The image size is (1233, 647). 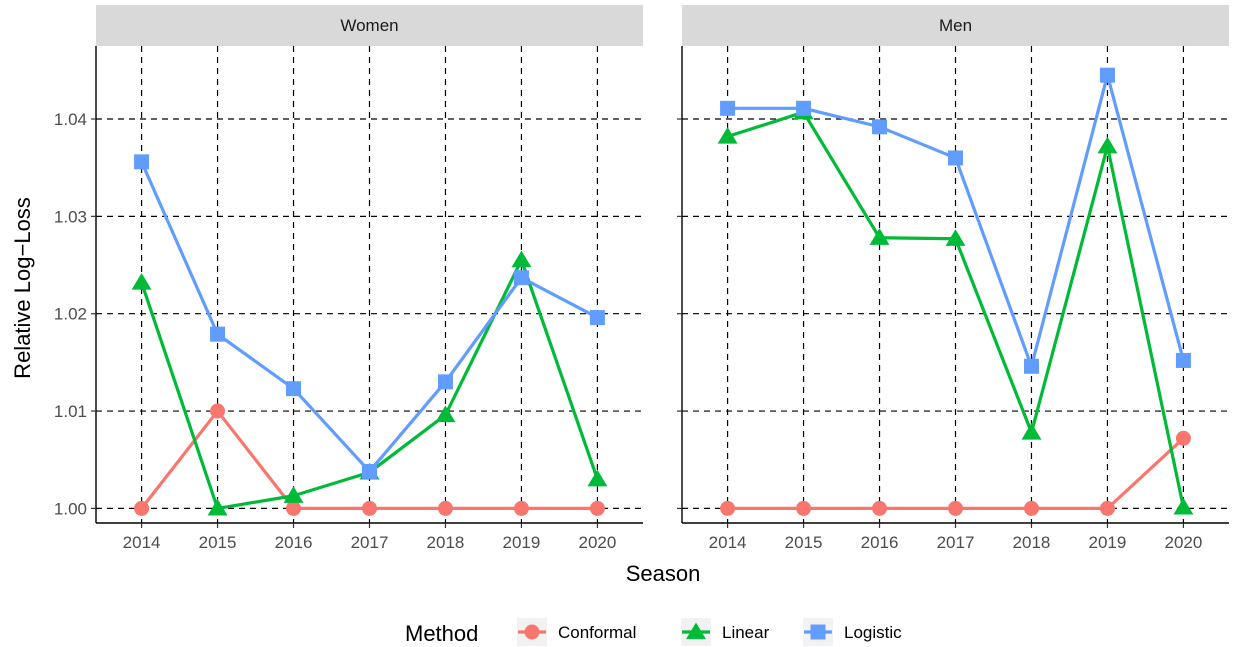 What do you see at coordinates (597, 632) in the screenshot?
I see `legend-label: Conformal` at bounding box center [597, 632].